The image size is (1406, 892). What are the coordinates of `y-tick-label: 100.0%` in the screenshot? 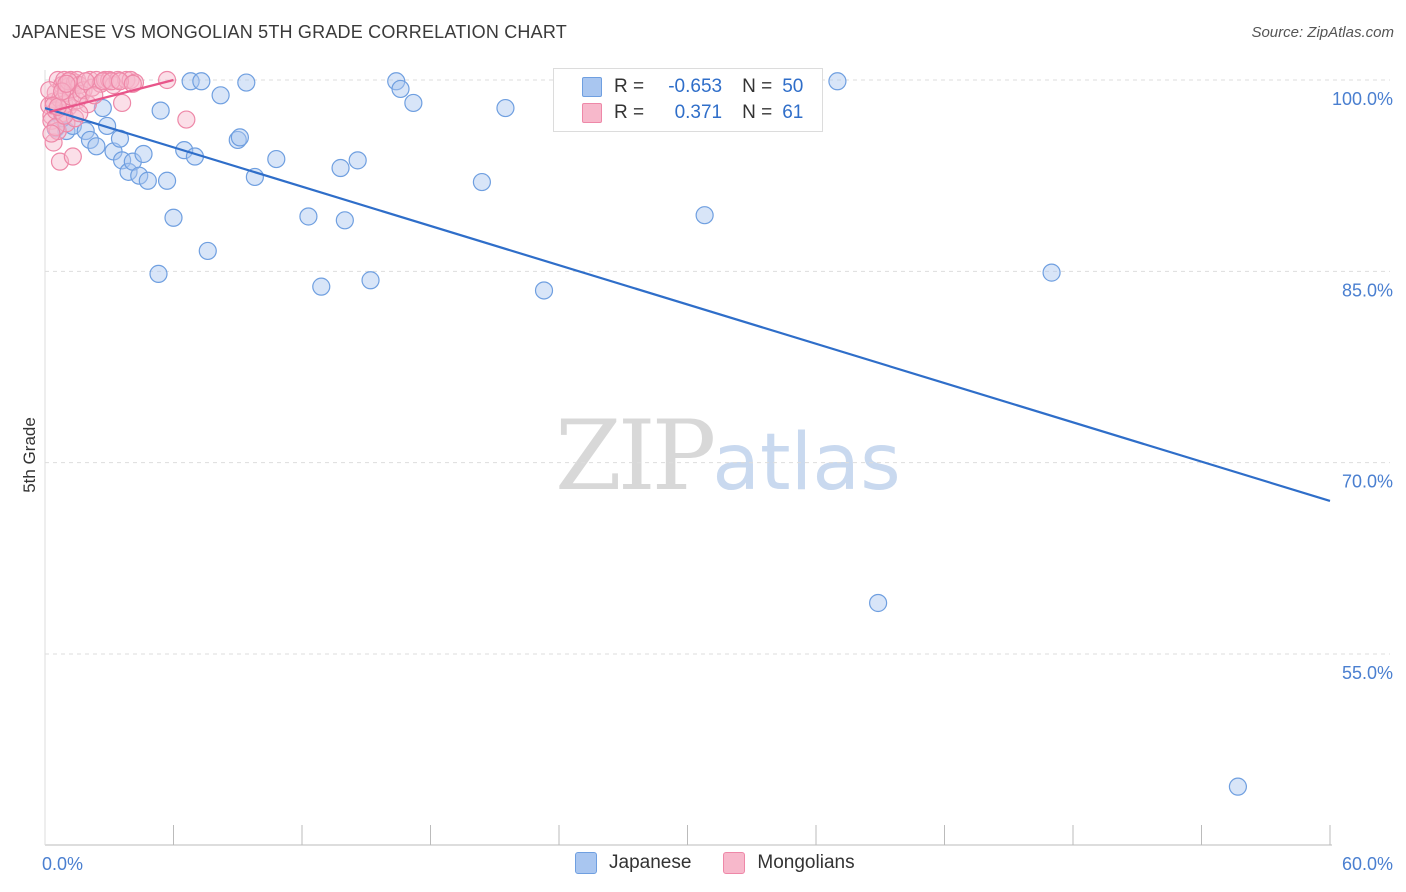 It's located at (1362, 99).